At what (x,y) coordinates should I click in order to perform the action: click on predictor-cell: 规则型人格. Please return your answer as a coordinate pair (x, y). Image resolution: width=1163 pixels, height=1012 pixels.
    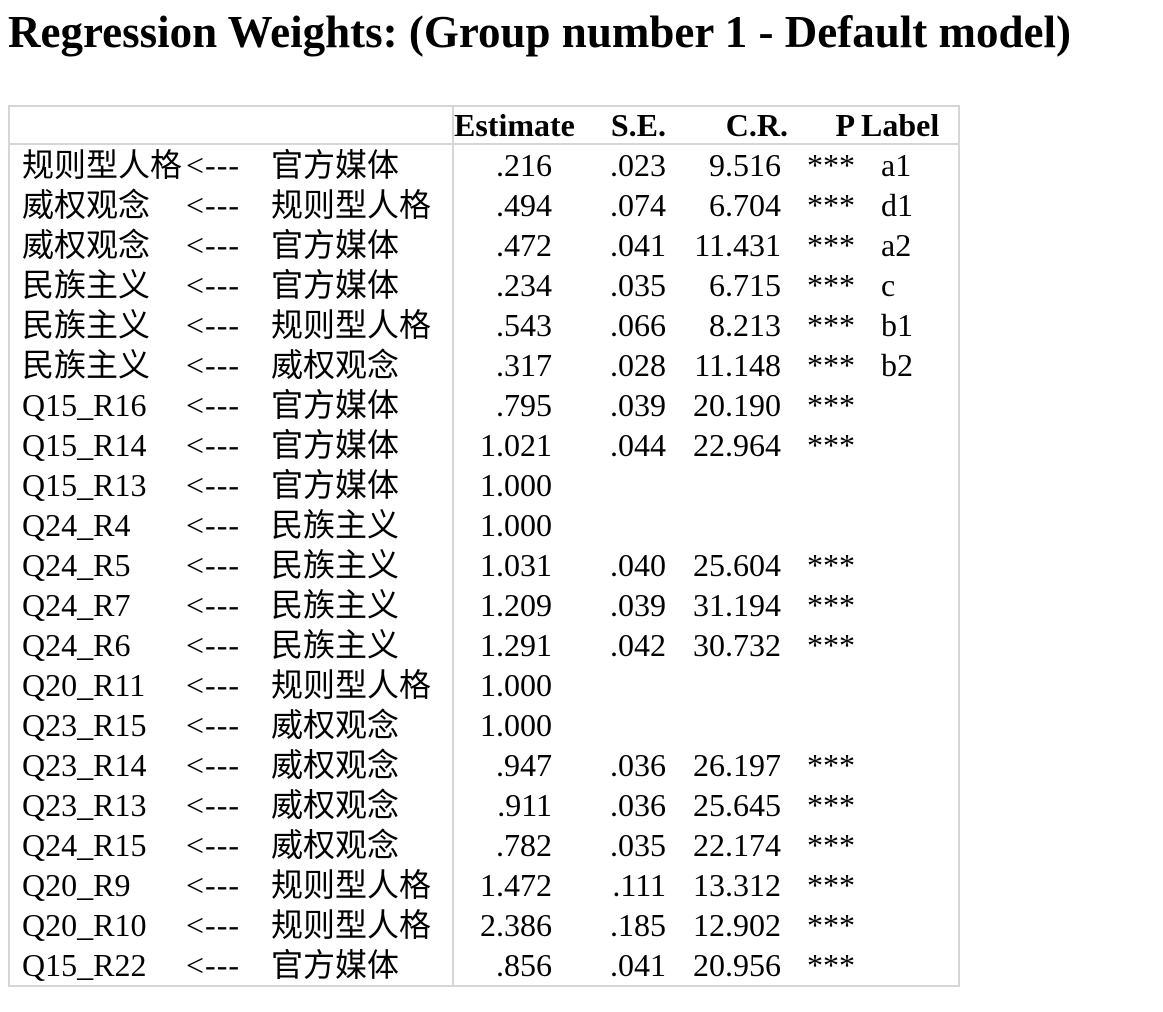
    Looking at the image, I should click on (351, 925).